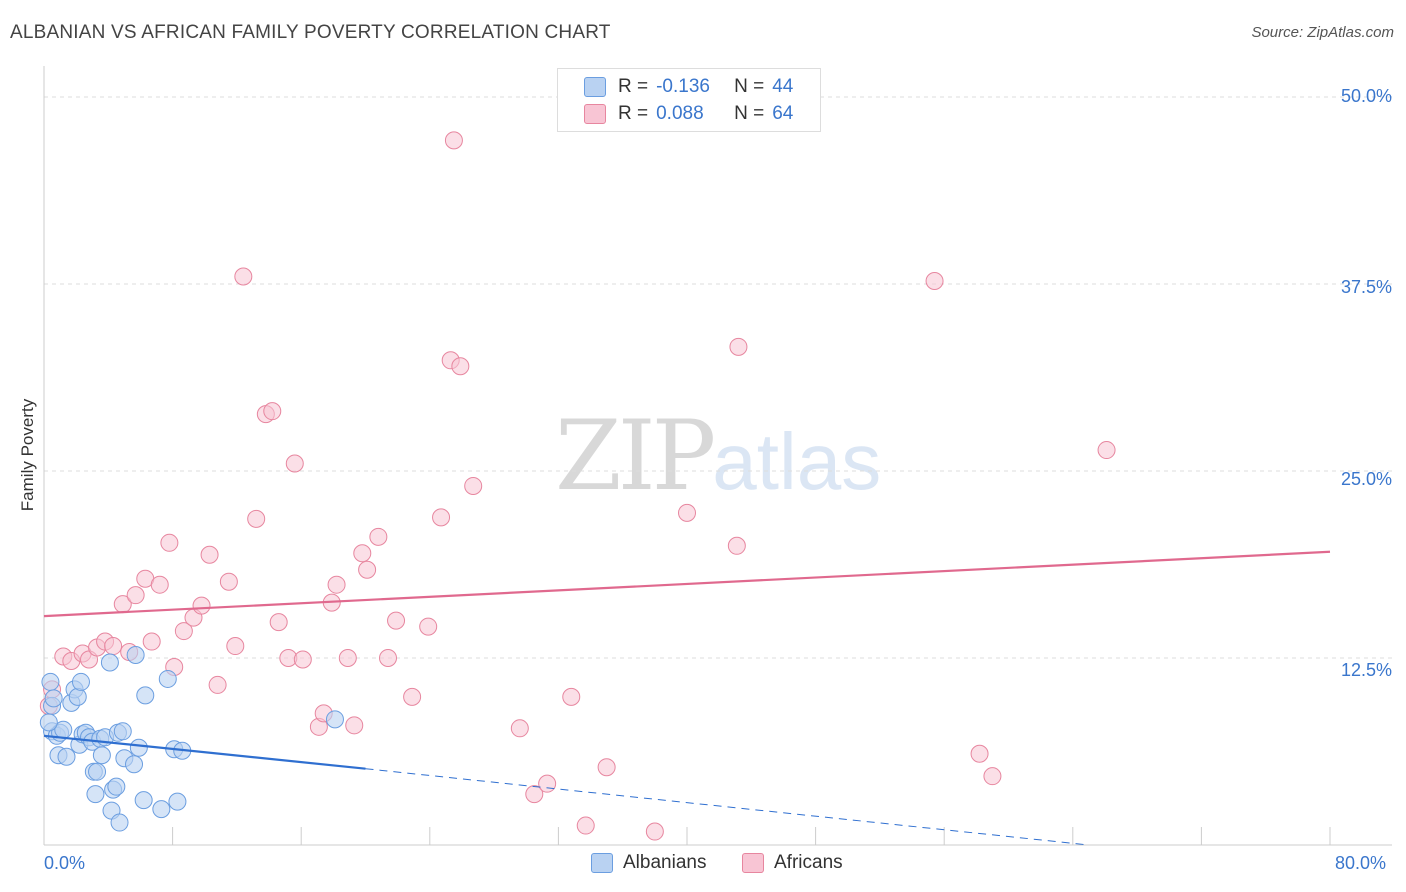  Describe the element at coordinates (797, 461) in the screenshot. I see `watermark-atlas: atlas` at that location.